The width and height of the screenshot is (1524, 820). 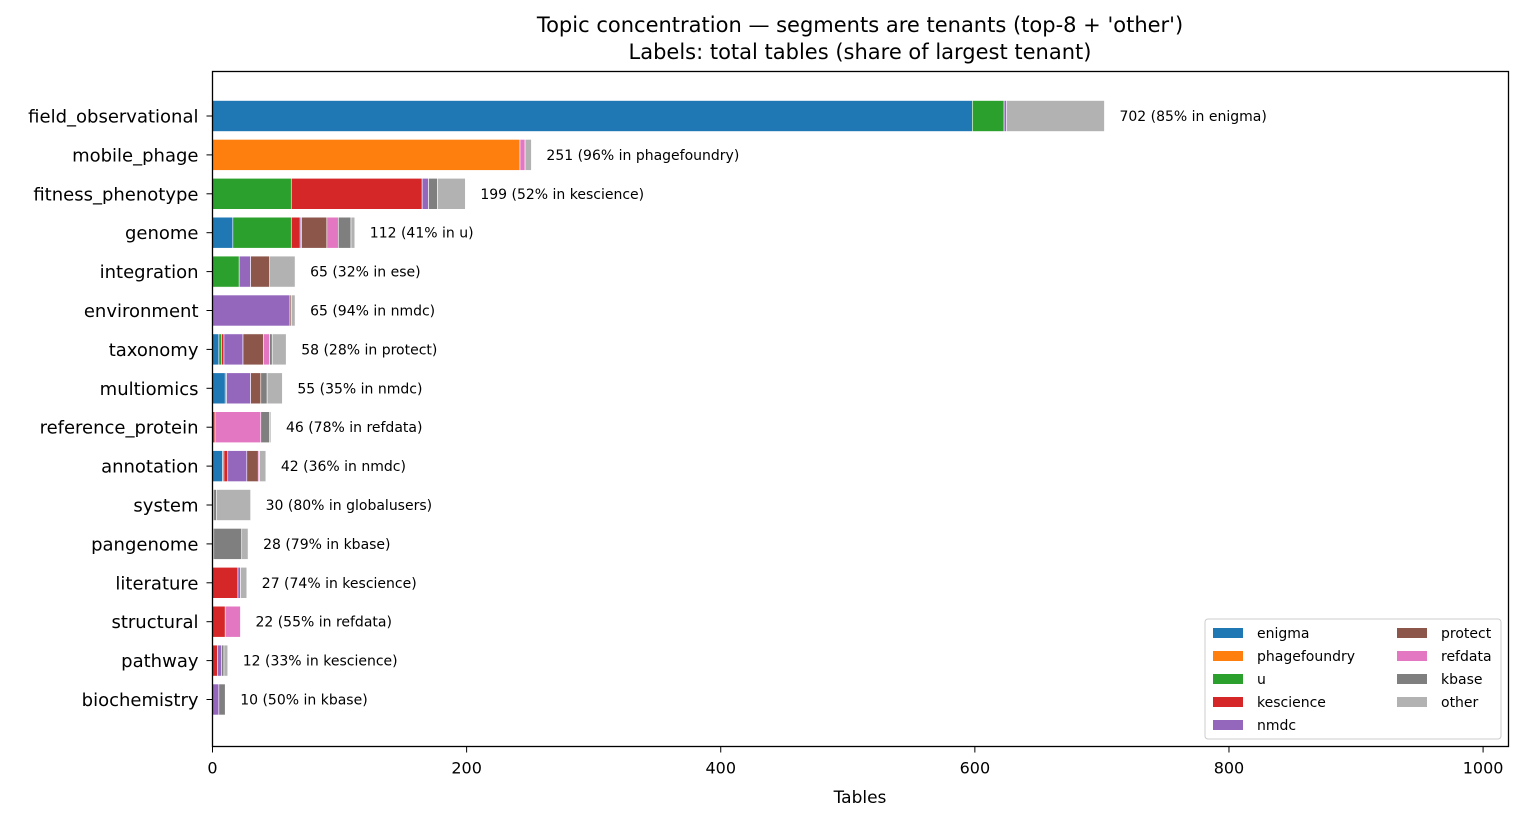 What do you see at coordinates (314, 232) in the screenshot?
I see `bar-segment-genome-protect` at bounding box center [314, 232].